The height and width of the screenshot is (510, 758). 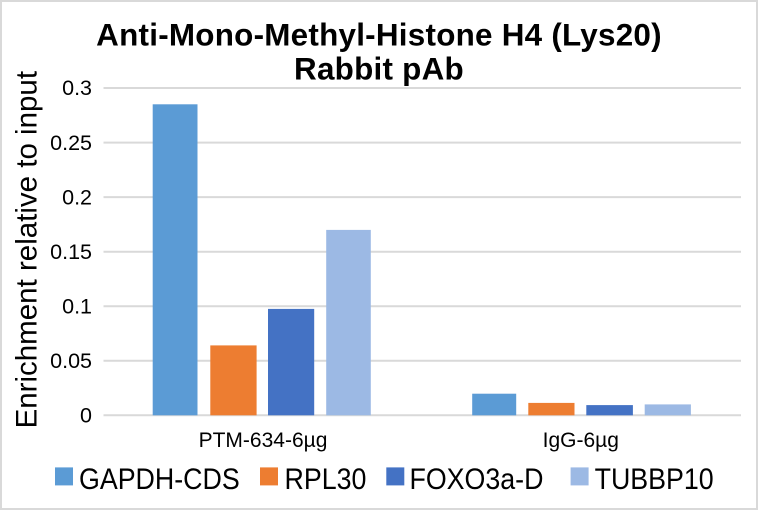 I want to click on svg-text: RPL30, so click(x=326, y=478).